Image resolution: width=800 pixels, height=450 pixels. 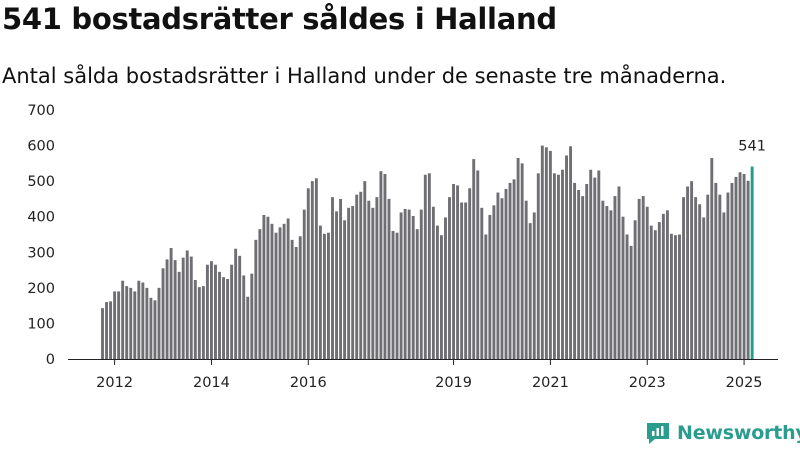 I want to click on y-tick-label: 600, so click(x=41, y=147).